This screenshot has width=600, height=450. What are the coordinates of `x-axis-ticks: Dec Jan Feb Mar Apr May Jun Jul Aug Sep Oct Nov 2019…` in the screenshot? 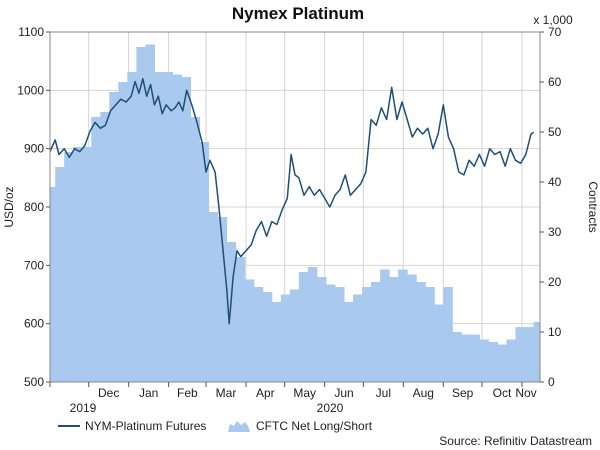 It's located at (293, 398).